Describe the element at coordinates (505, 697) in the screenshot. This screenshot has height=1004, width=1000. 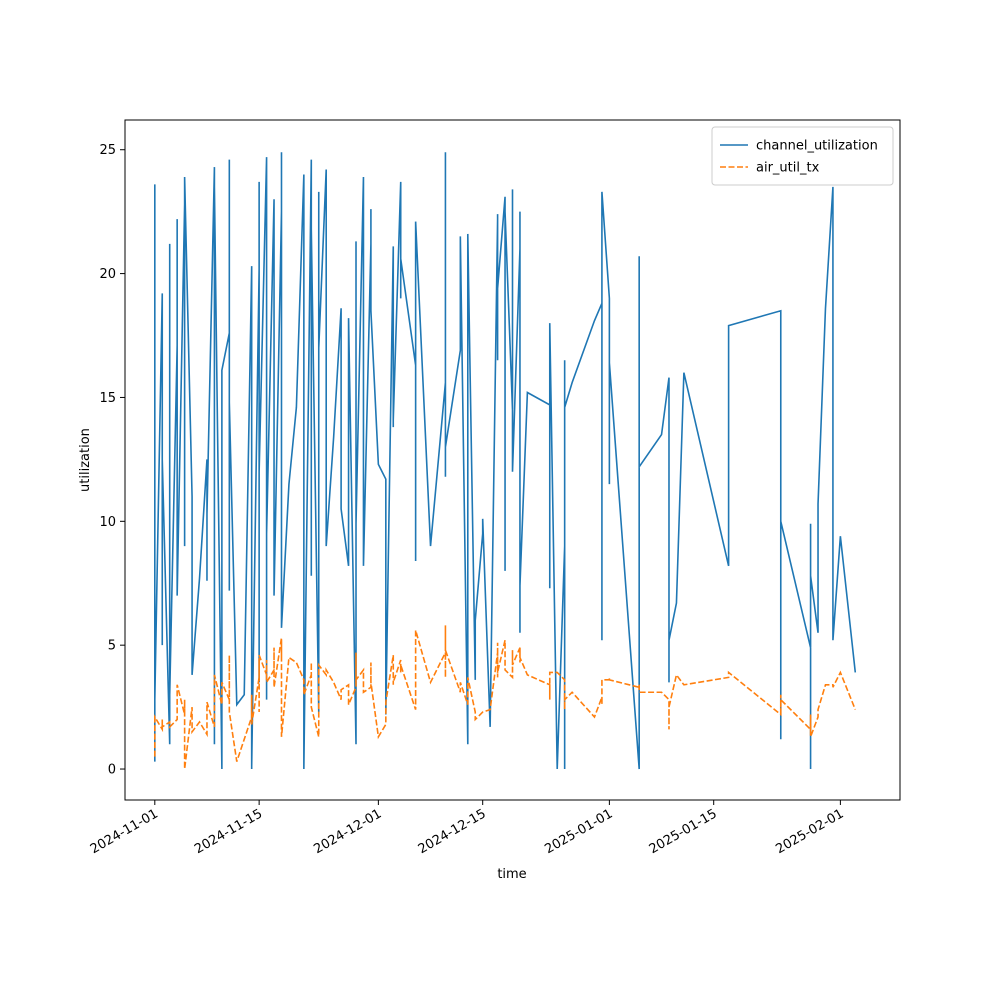
I see `series-line` at that location.